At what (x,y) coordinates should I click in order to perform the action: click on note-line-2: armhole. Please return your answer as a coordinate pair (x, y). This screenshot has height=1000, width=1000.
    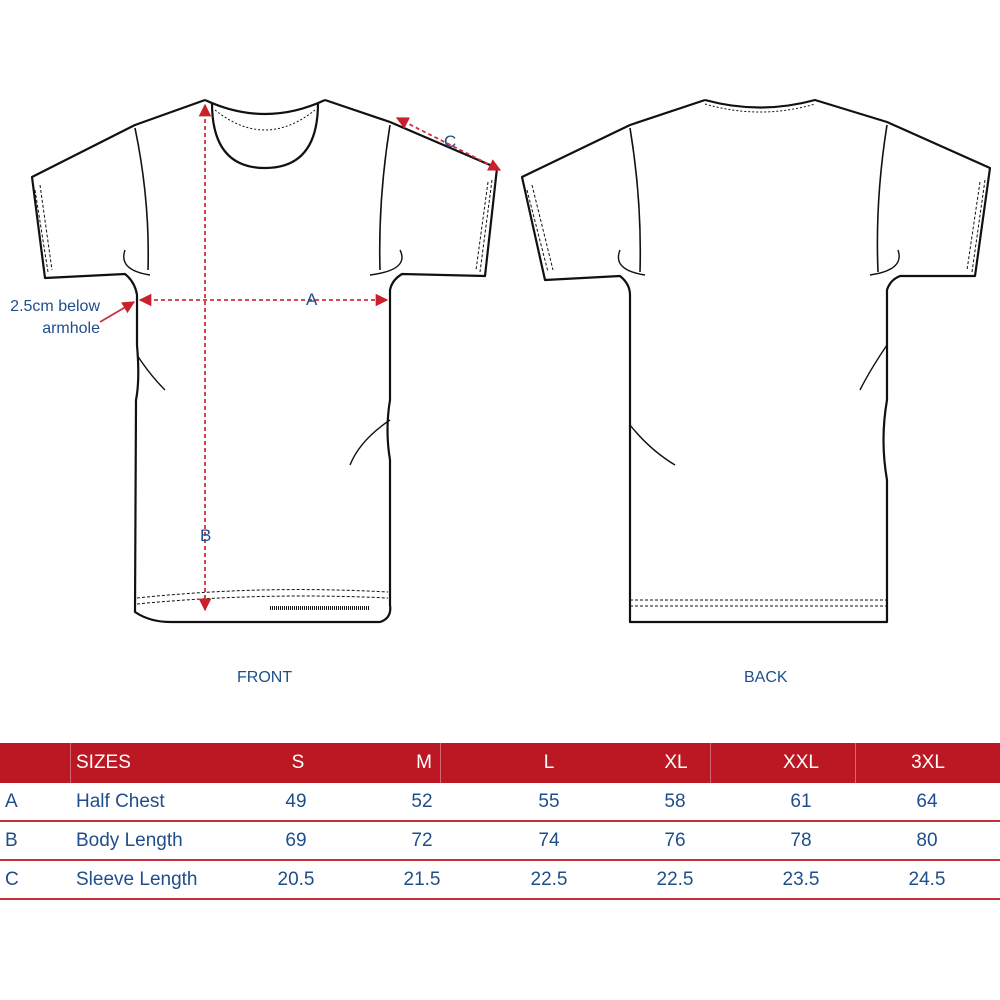
    Looking at the image, I should click on (71, 328).